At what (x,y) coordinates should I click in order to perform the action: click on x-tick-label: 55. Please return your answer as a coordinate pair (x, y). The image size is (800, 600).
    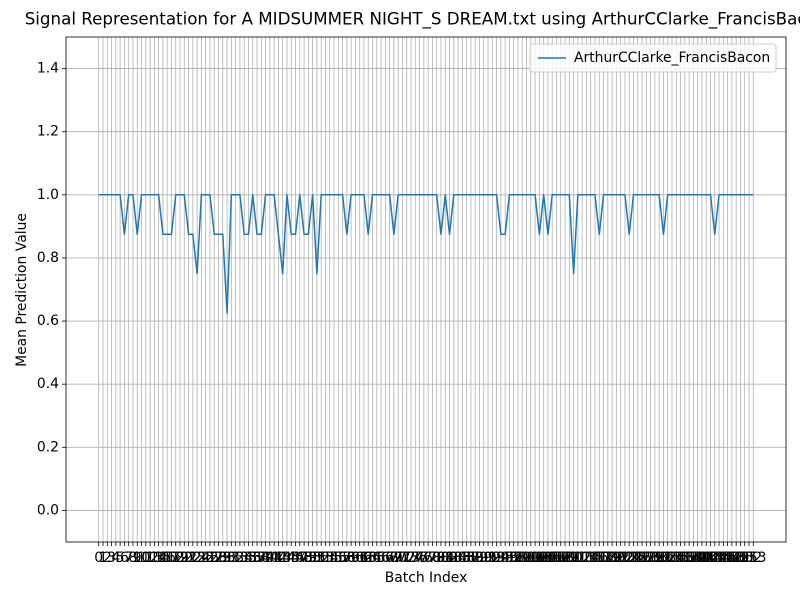
    Looking at the image, I should click on (334, 558).